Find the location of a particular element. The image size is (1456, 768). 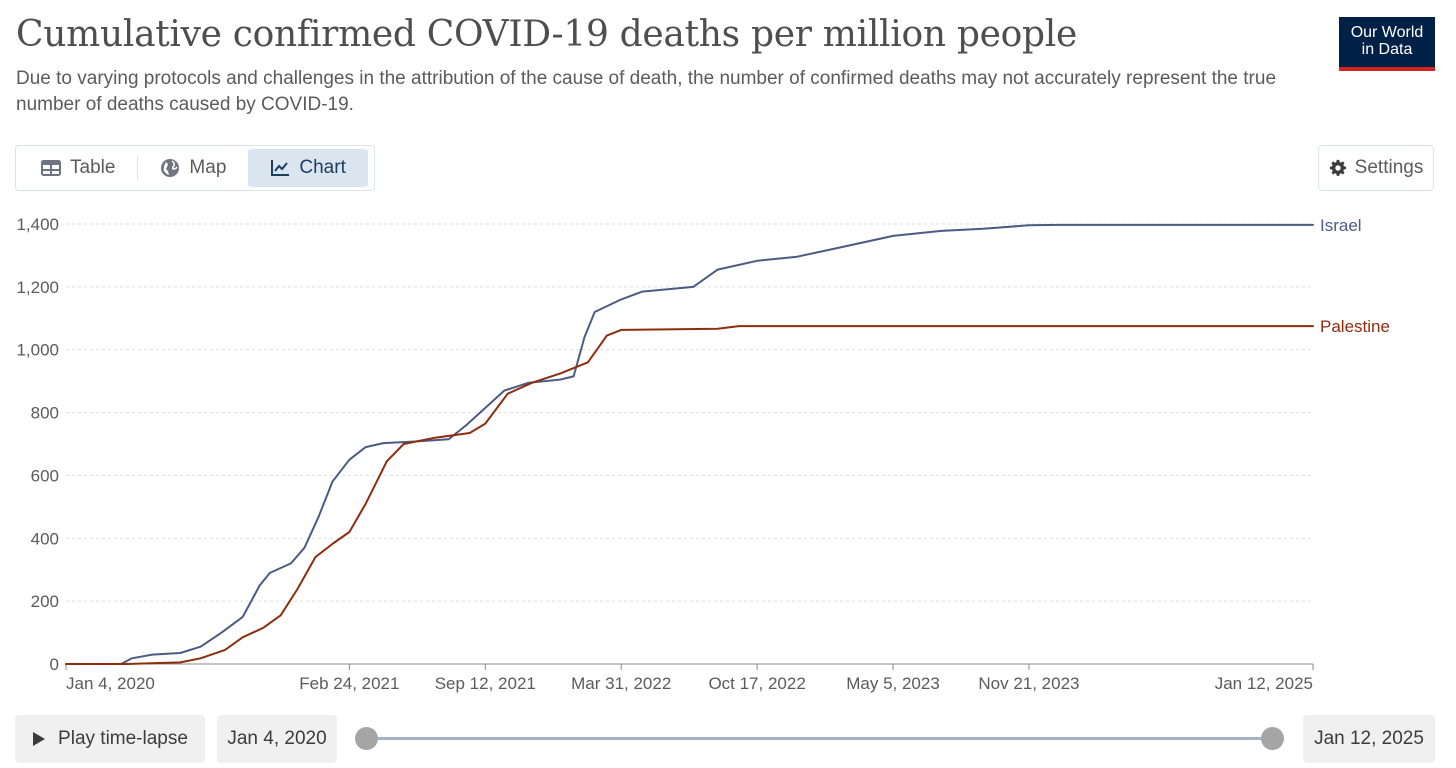

tab-chart-label: Chart is located at coordinates (322, 167).